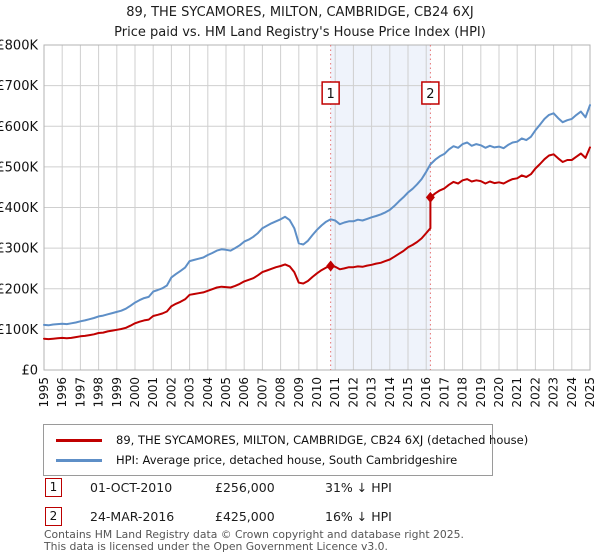 The height and width of the screenshot is (560, 600). Describe the element at coordinates (535, 392) in the screenshot. I see `x-tick-label: 2022` at that location.